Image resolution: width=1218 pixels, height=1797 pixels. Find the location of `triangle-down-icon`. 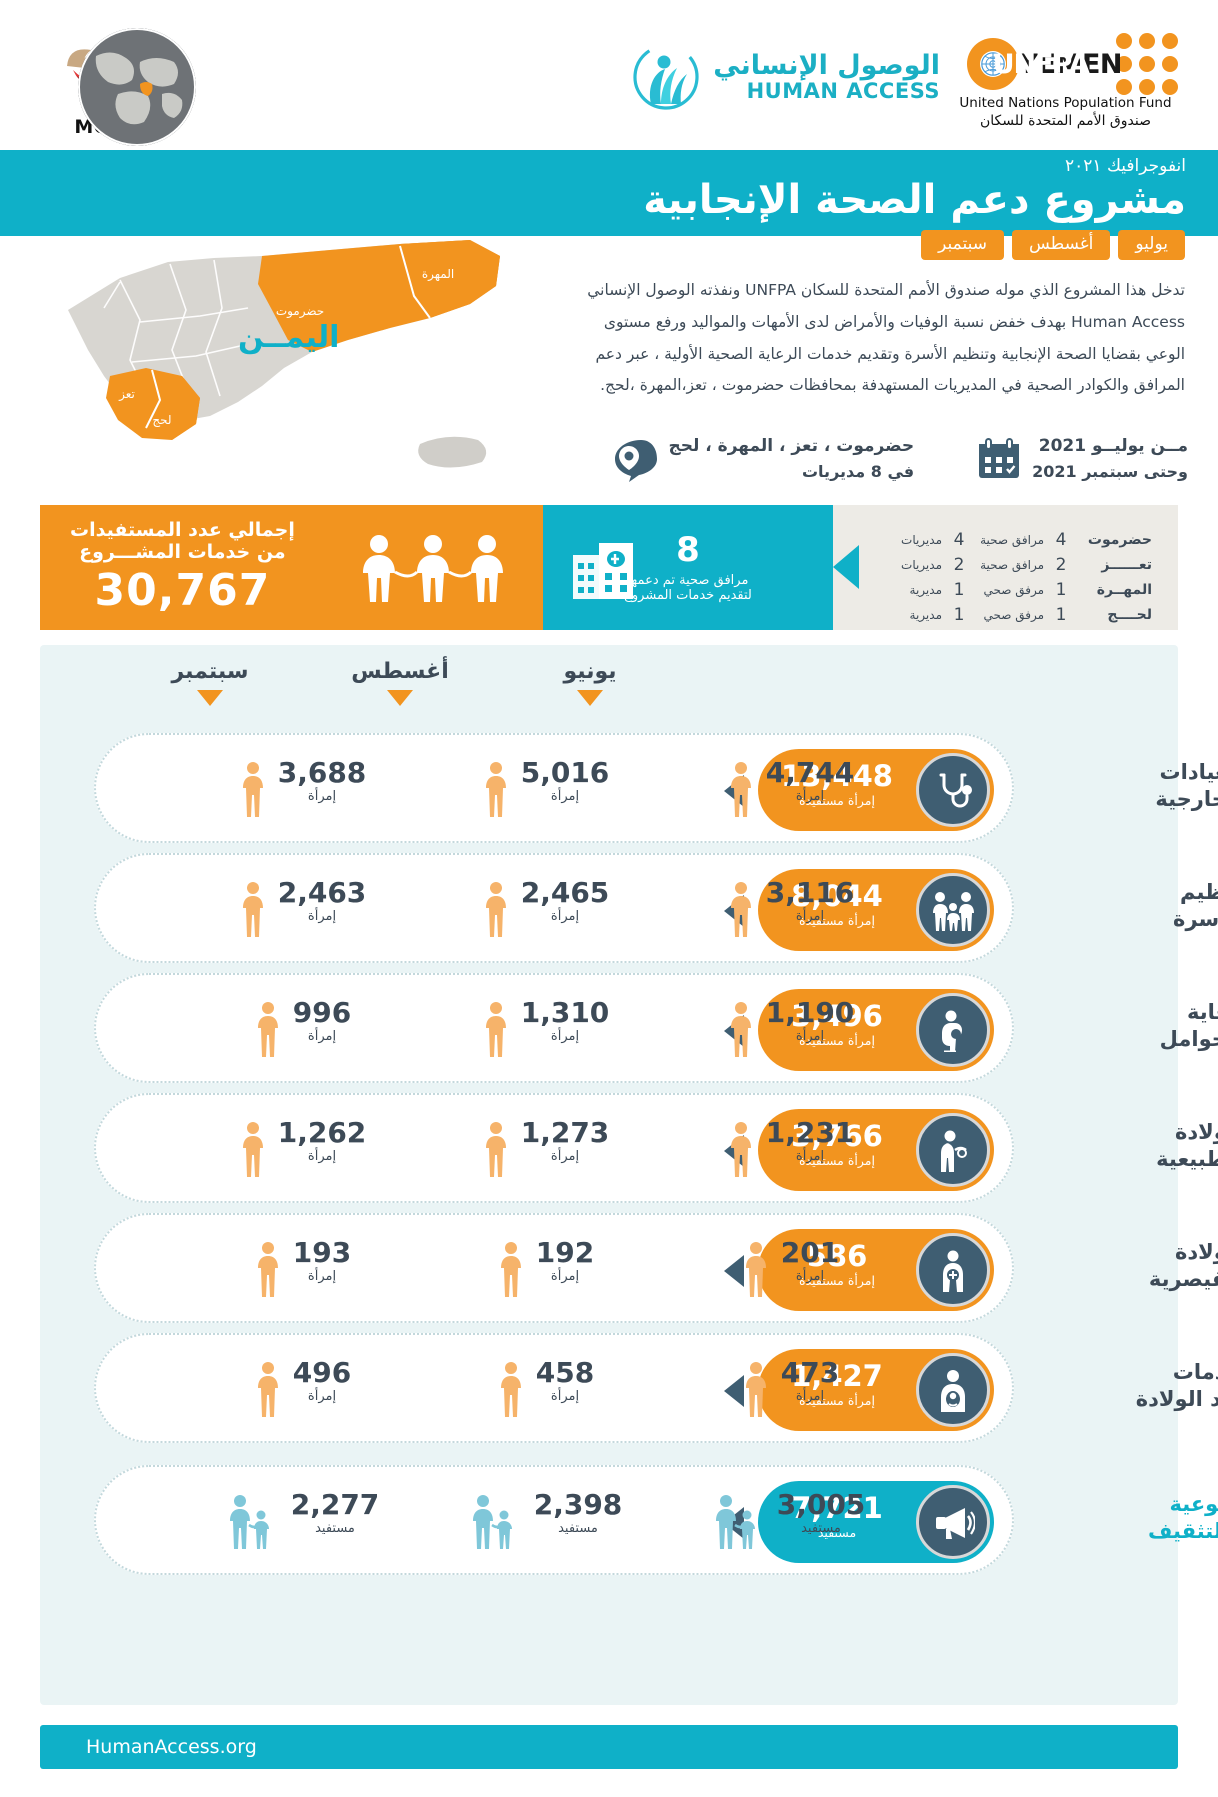

triangle-down-icon is located at coordinates (400, 698).